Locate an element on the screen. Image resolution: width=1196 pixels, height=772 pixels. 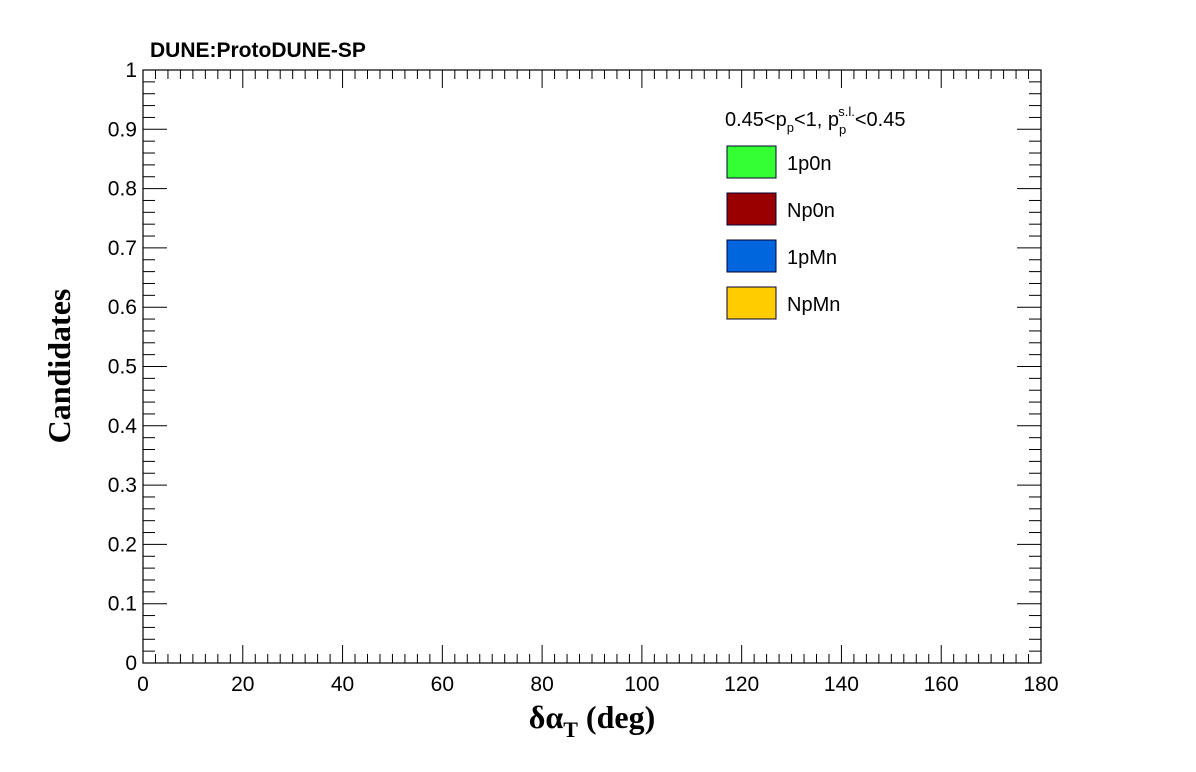
chart-title: DUNE:ProtoDUNE-SP is located at coordinates (258, 50).